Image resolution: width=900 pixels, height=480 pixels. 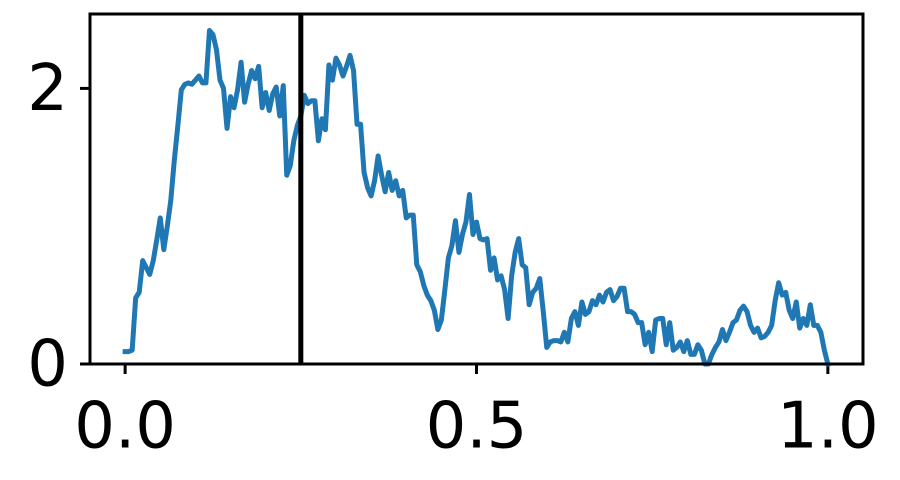 I want to click on y-tick-label: 2, so click(x=47, y=89).